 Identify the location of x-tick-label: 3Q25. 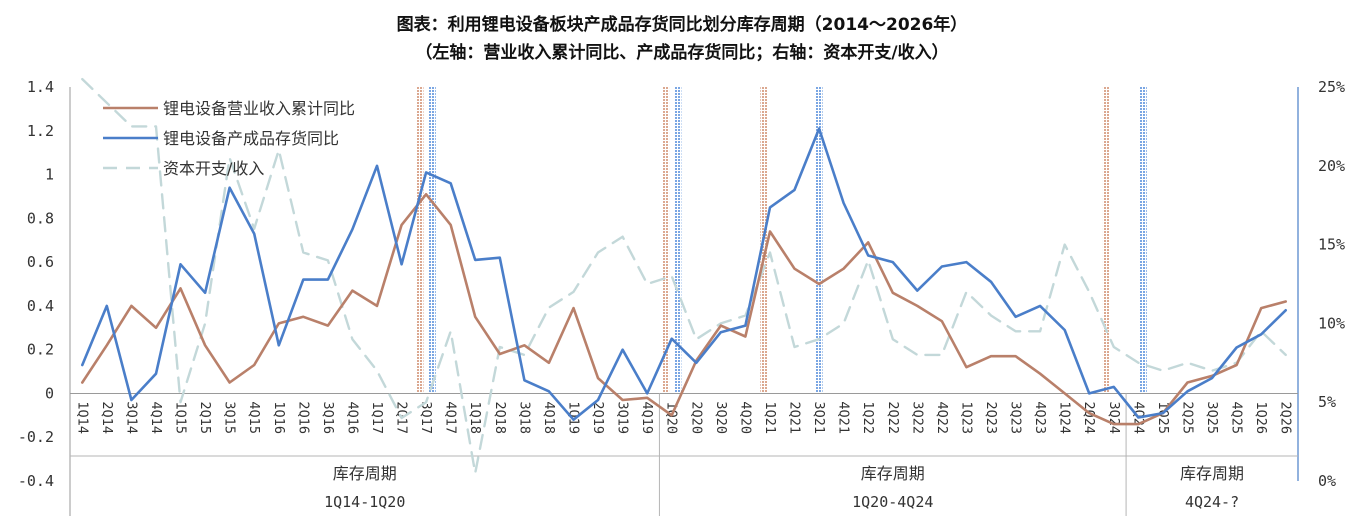
(1212, 417).